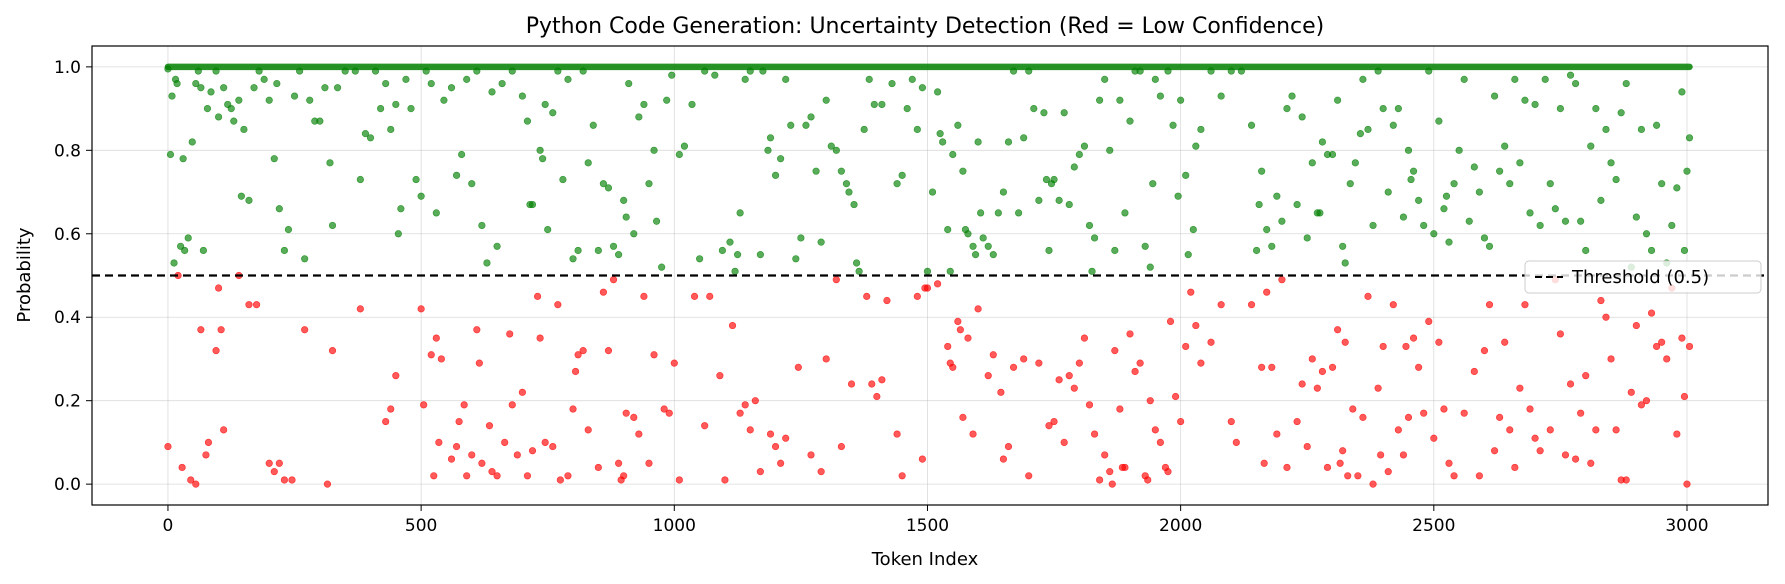 The height and width of the screenshot is (584, 1785). Describe the element at coordinates (67, 151) in the screenshot. I see `y-tick-label: 0.8` at that location.